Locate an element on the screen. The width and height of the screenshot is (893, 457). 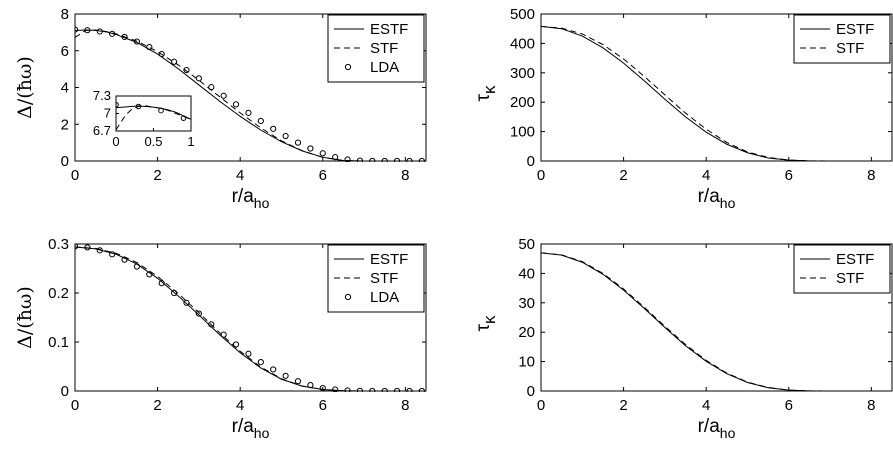
panel-2-legend-stf-label: STF is located at coordinates (850, 48).